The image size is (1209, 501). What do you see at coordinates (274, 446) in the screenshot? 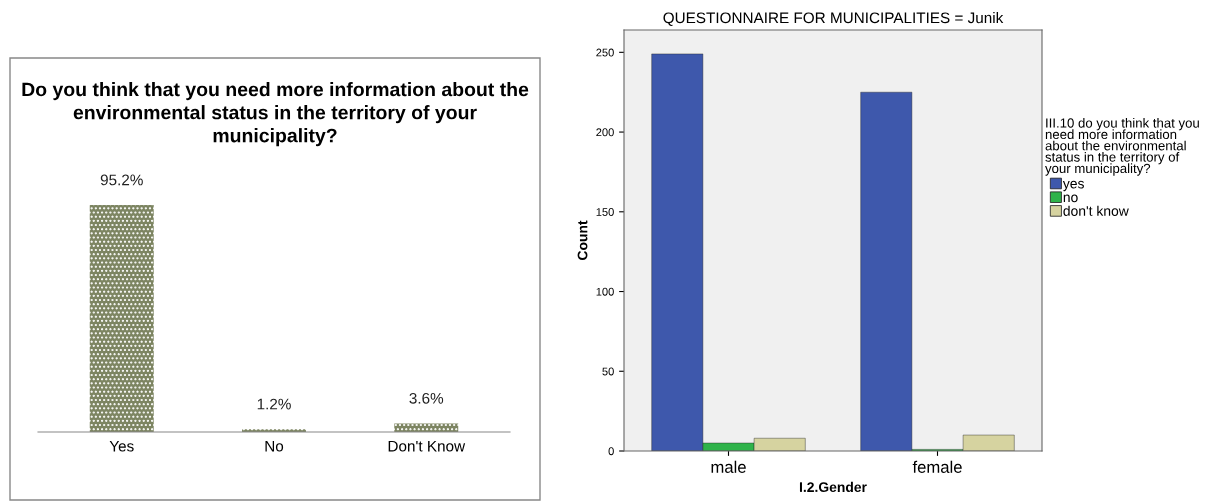
I see `x-tick-label: No` at bounding box center [274, 446].